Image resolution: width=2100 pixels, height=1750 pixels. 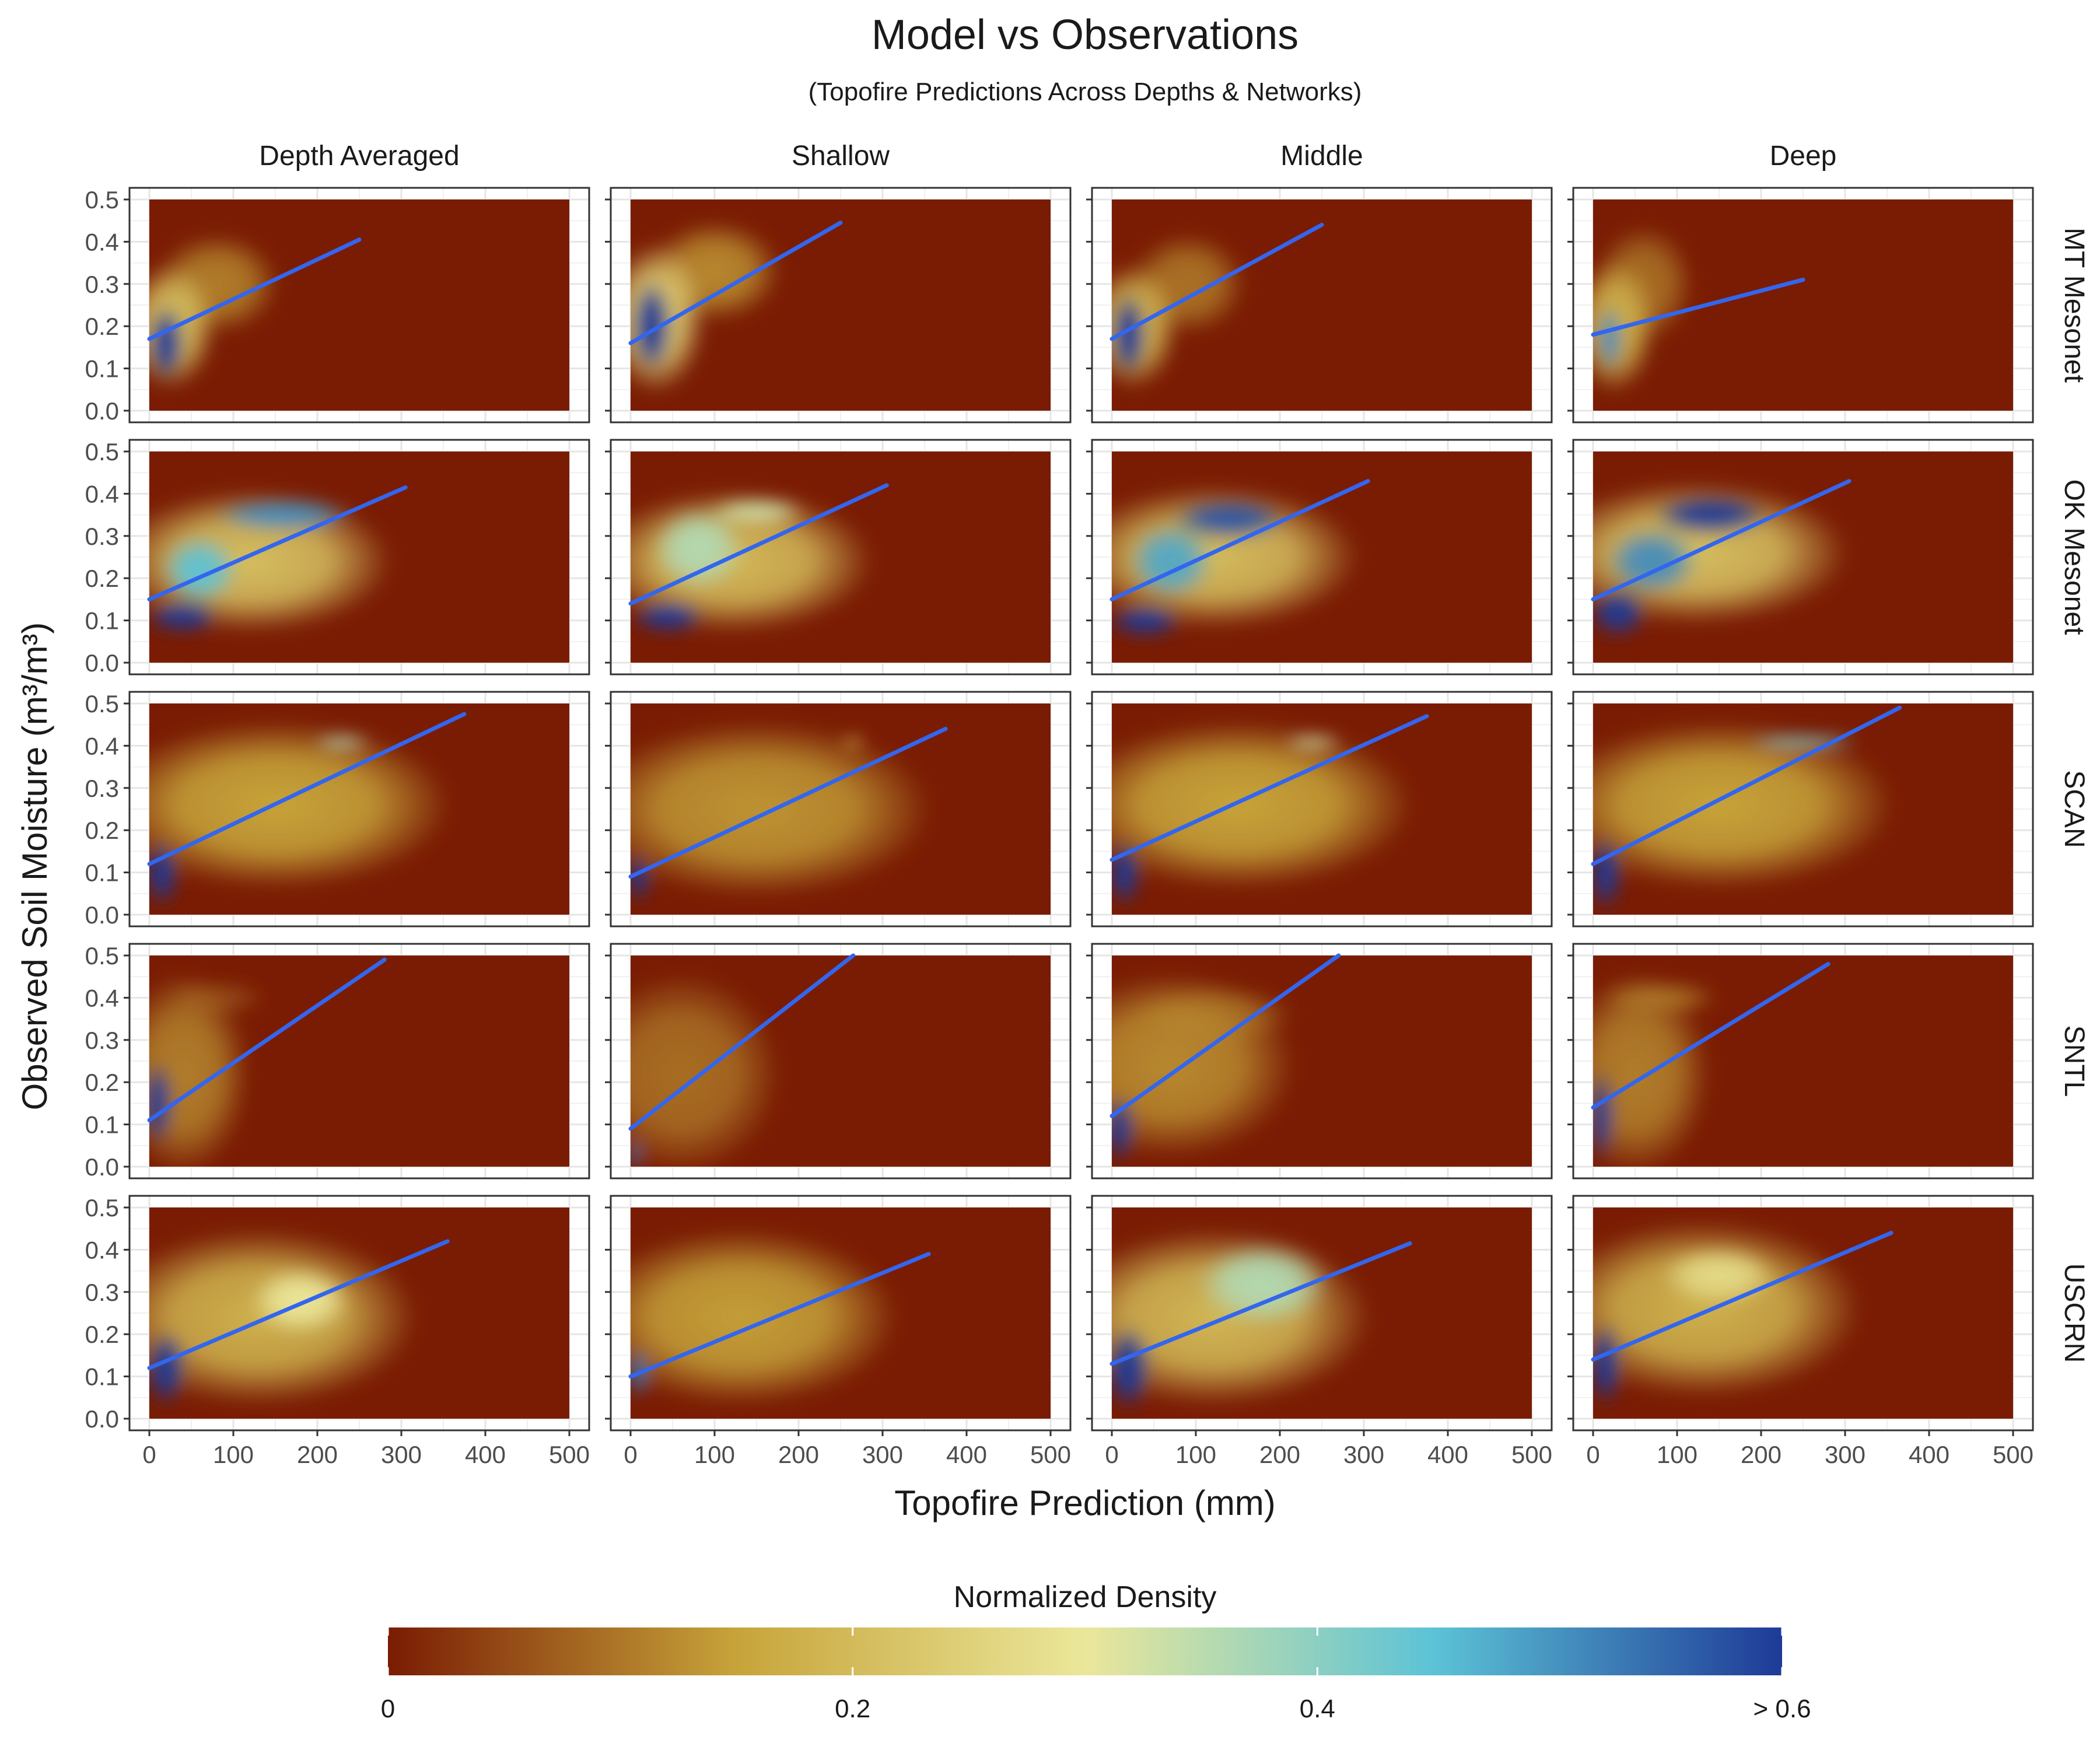 What do you see at coordinates (1803, 156) in the screenshot?
I see `column-strip-deep: Deep` at bounding box center [1803, 156].